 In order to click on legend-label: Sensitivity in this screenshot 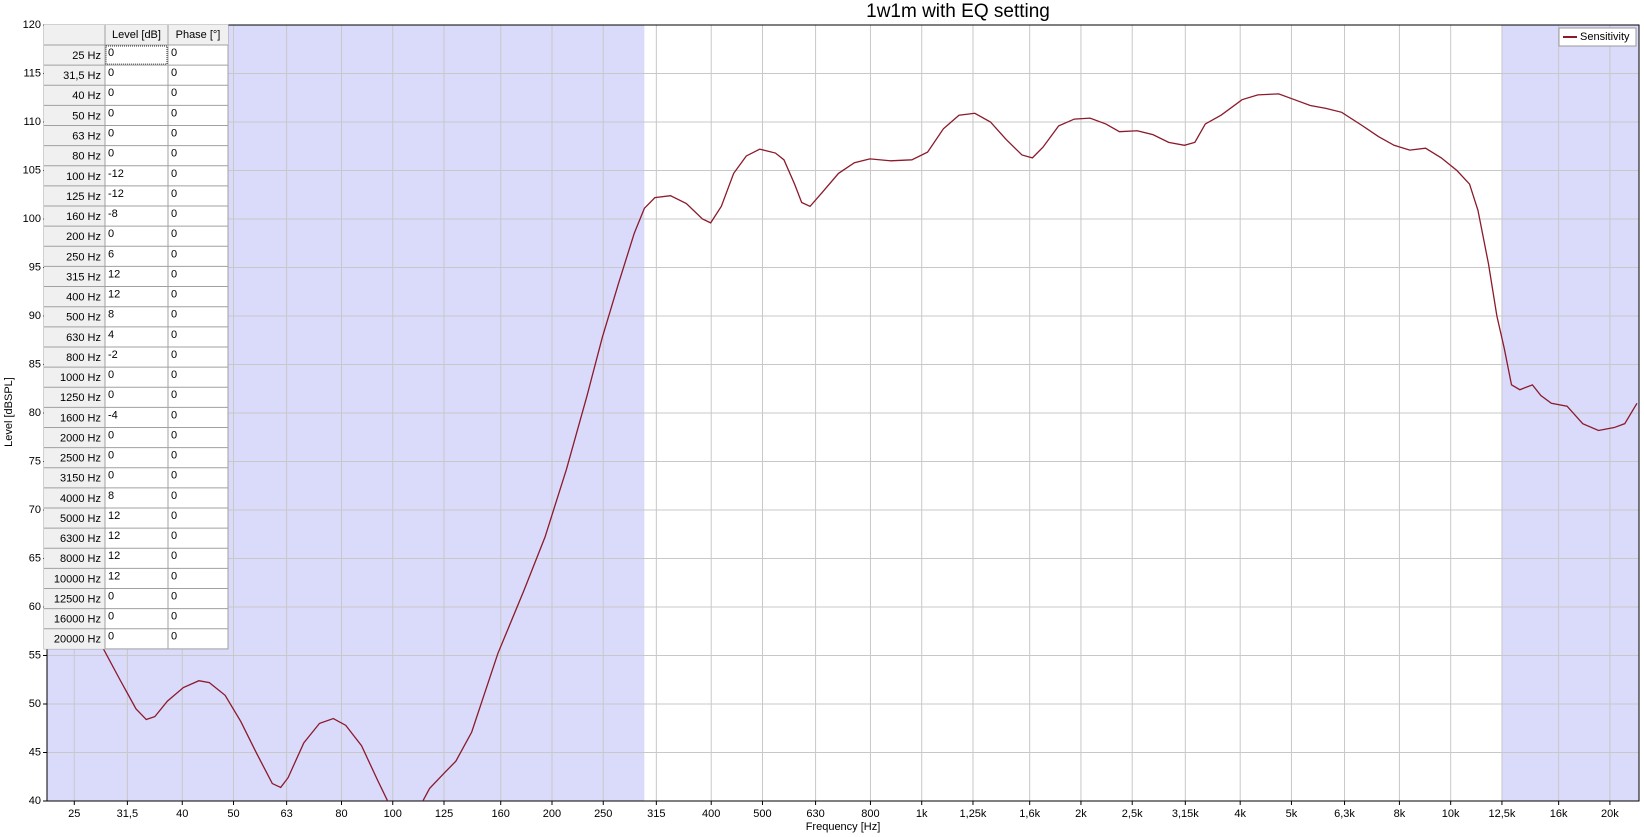, I will do `click(1605, 37)`.